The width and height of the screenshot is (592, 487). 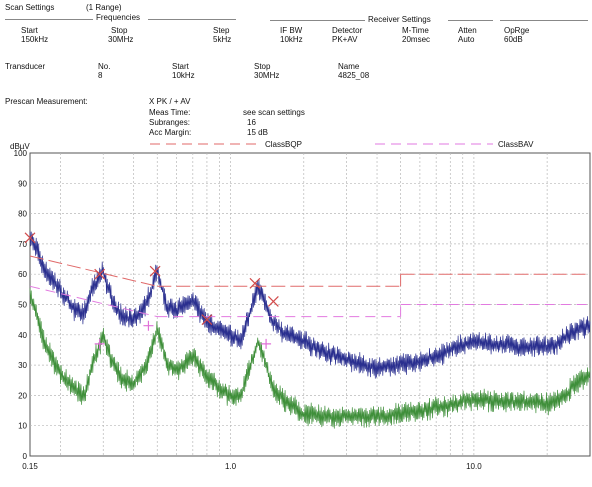 I want to click on stop-label: Stop, so click(x=119, y=30).